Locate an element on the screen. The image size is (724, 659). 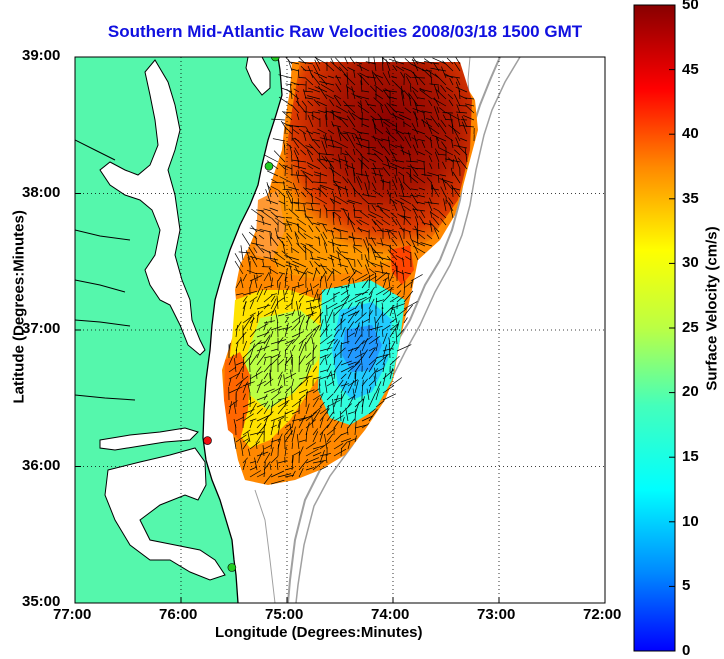
y-axis-label: Latitude (Degrees:Minutes) is located at coordinates (19, 307).